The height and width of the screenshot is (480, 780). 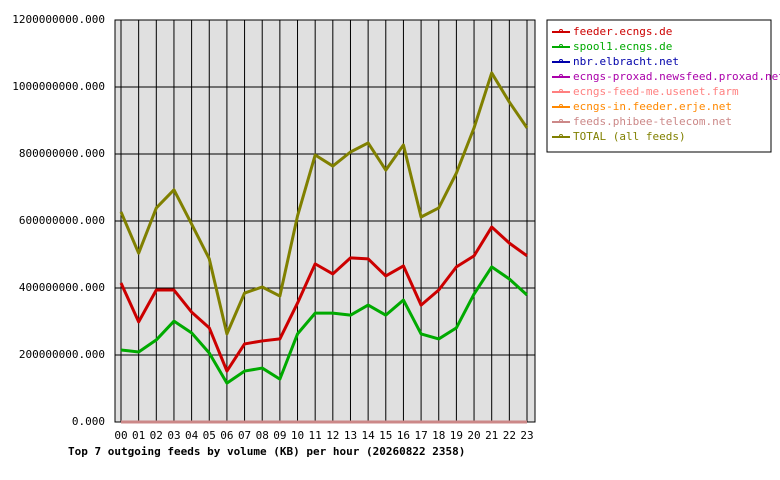 What do you see at coordinates (88, 421) in the screenshot?
I see `y-tick-label: 0.000` at bounding box center [88, 421].